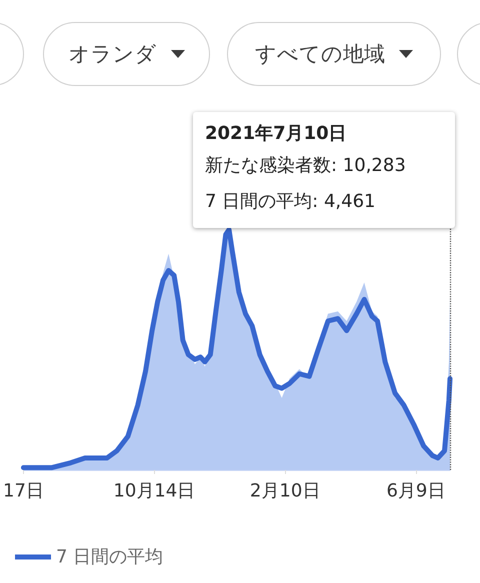 Image resolution: width=480 pixels, height=583 pixels. I want to click on x-tick-label: 10月14日, so click(154, 491).